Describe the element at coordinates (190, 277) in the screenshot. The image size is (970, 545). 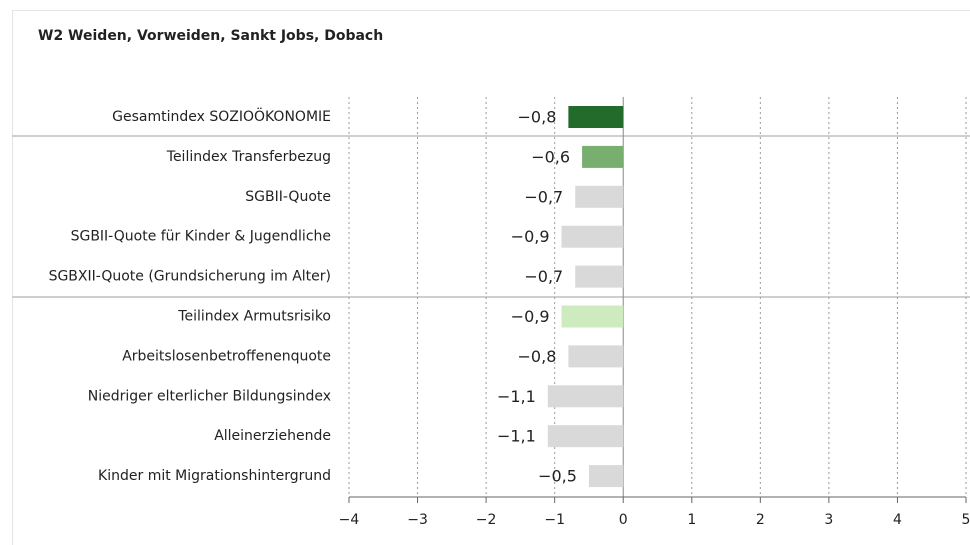
I see `category-label: SGBXII-Quote (Grundsicherung im Alter)` at that location.